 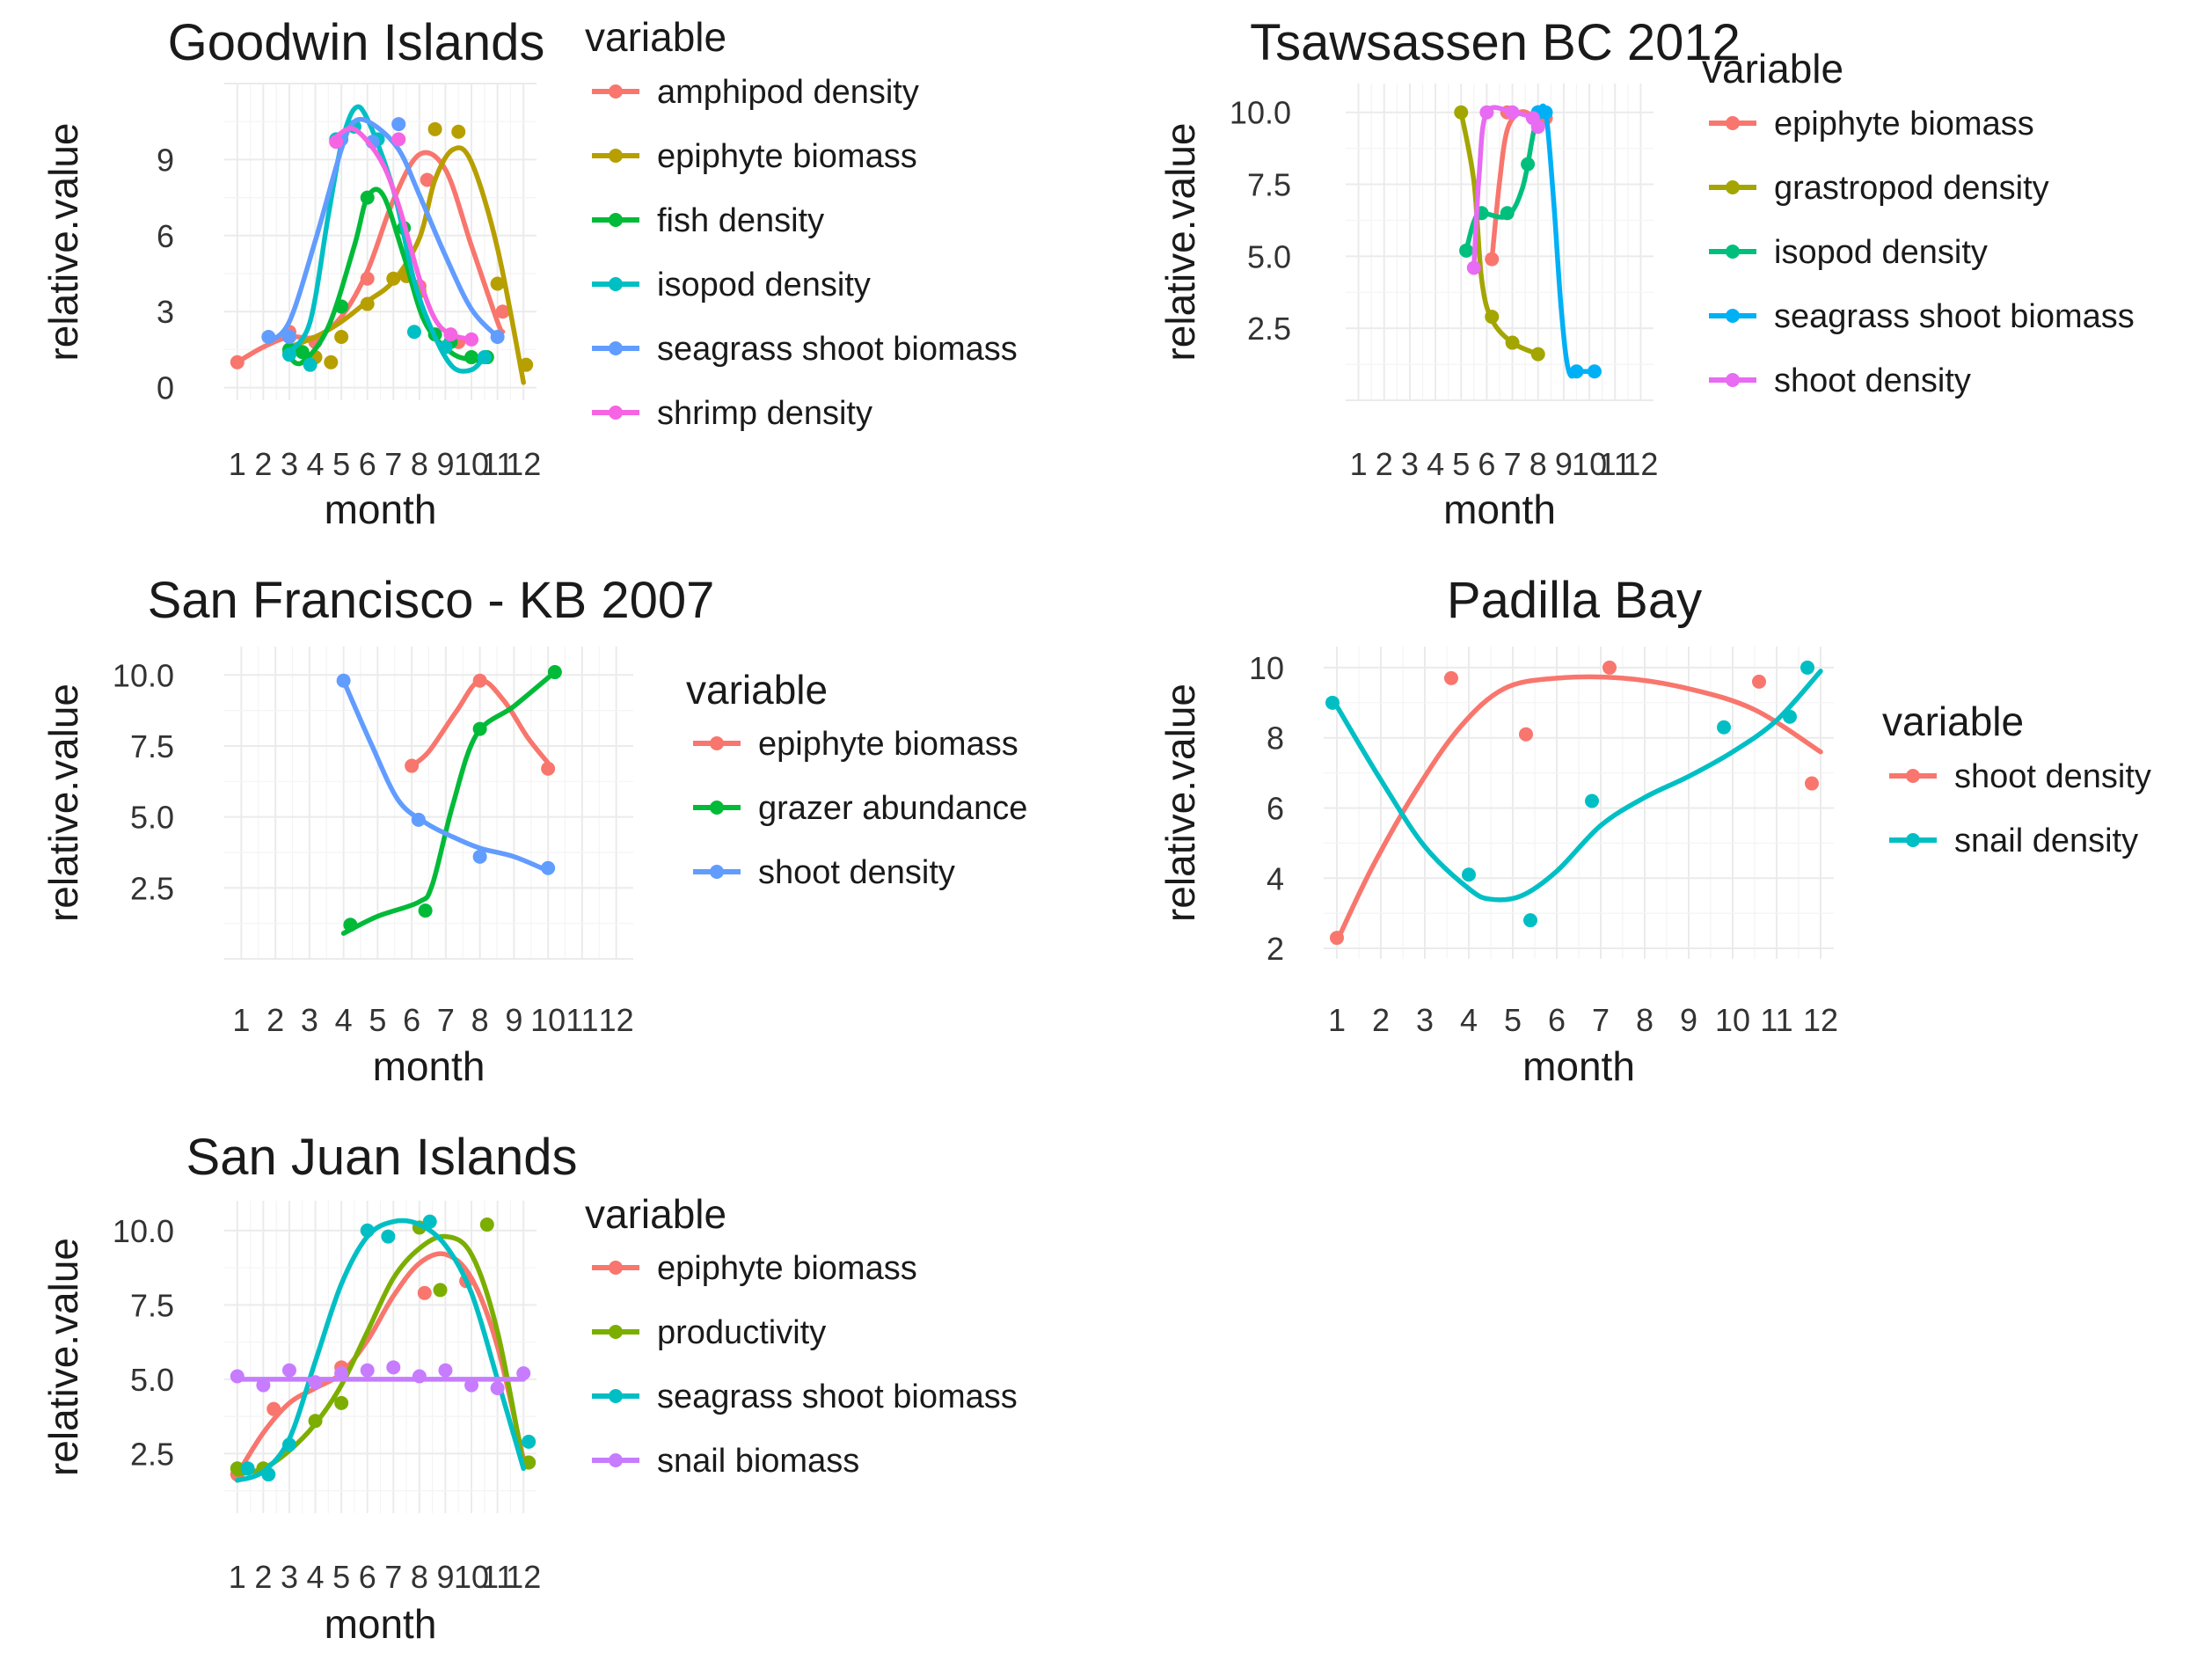 I want to click on legend-label: amphipod density, so click(x=788, y=92).